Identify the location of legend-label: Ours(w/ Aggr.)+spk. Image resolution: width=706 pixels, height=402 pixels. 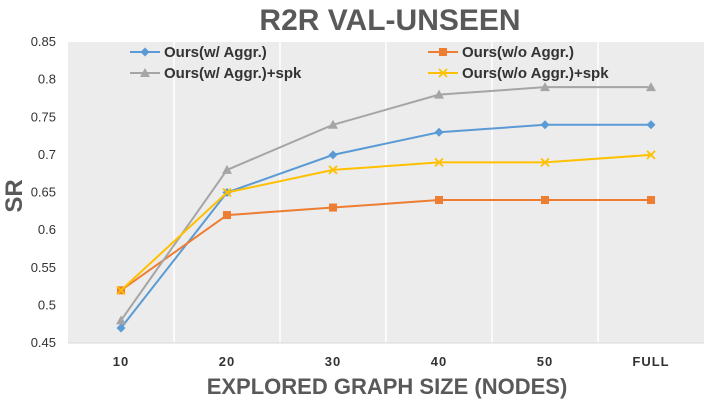
(233, 73).